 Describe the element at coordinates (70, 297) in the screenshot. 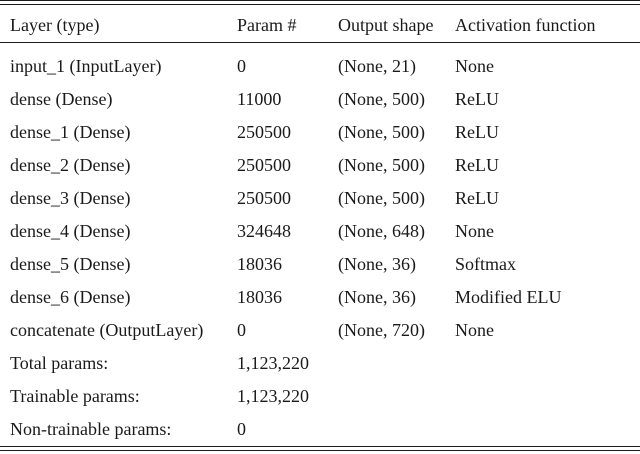

I see `cell-layer: dense_6 (Dense)` at that location.